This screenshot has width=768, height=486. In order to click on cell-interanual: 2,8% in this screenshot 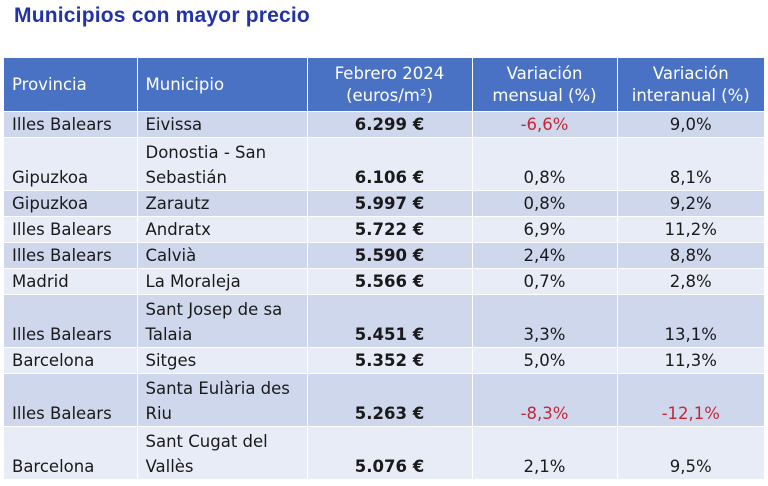, I will do `click(690, 281)`.